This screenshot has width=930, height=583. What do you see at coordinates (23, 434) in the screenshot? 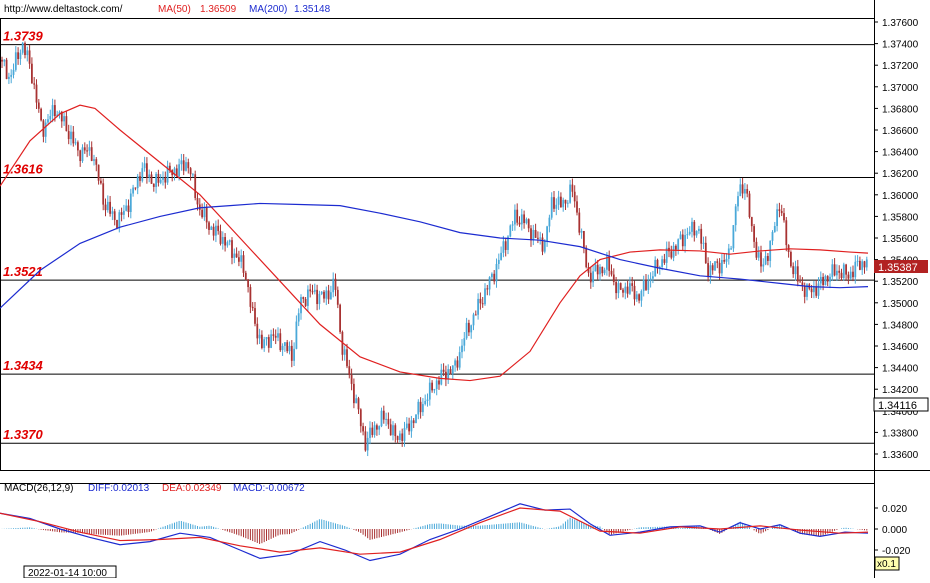
I see `level-label: 1.3370` at bounding box center [23, 434].